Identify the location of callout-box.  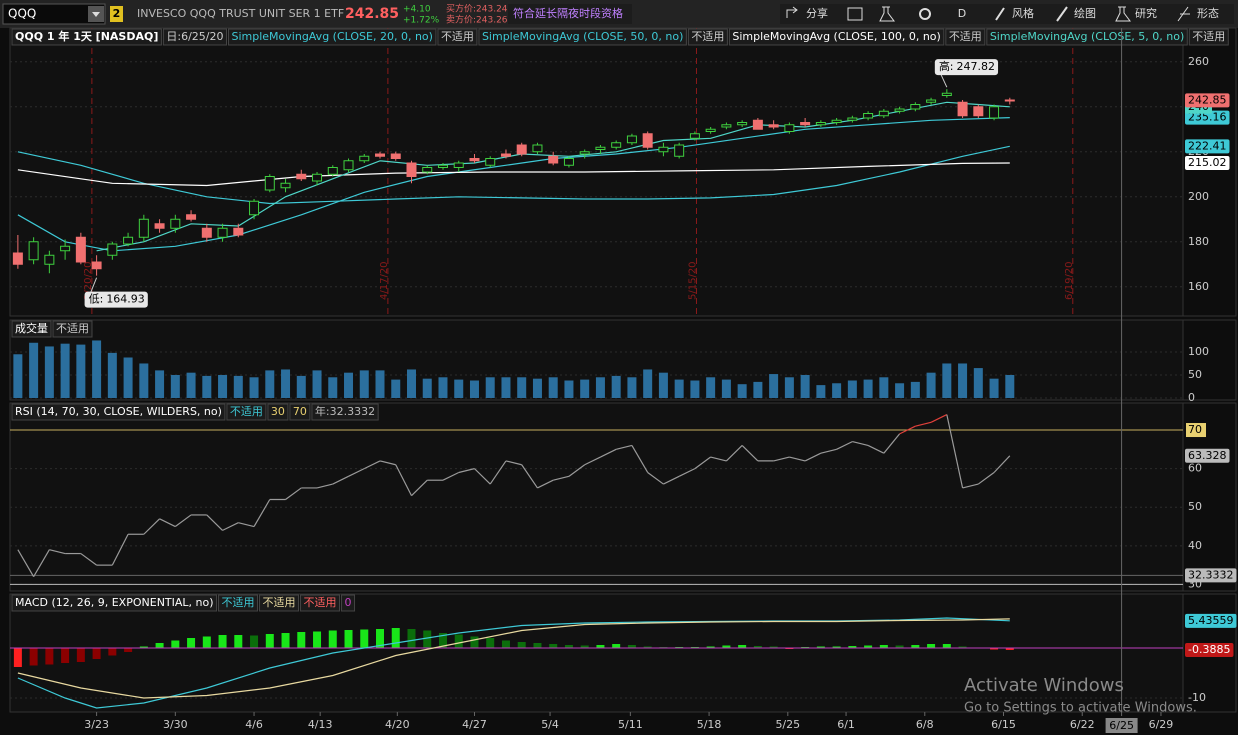
(116, 299).